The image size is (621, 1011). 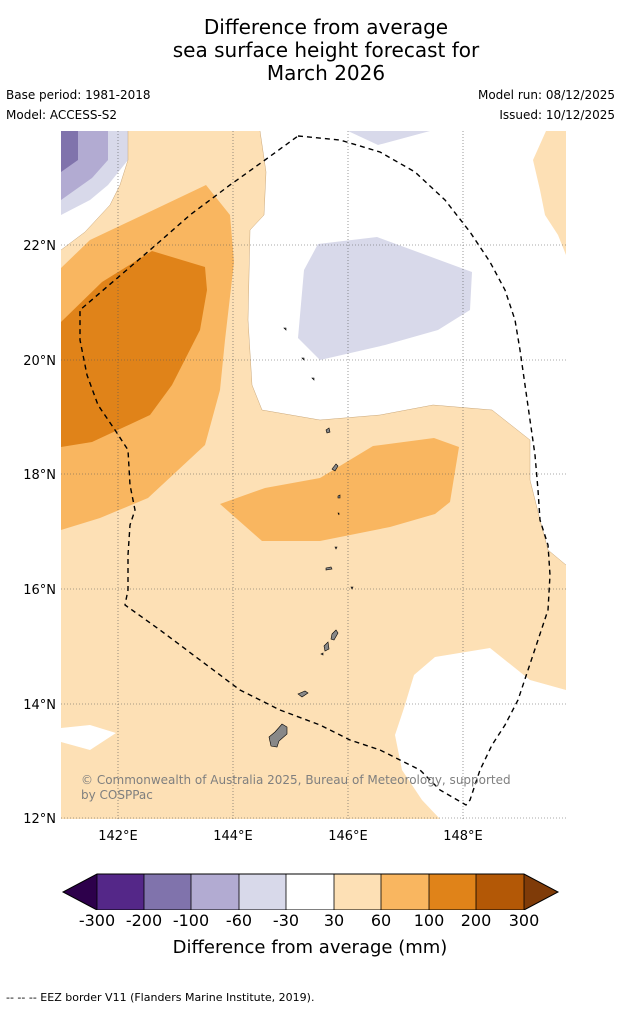 What do you see at coordinates (117, 795) in the screenshot?
I see `copyright-line-2: by COSPPac` at bounding box center [117, 795].